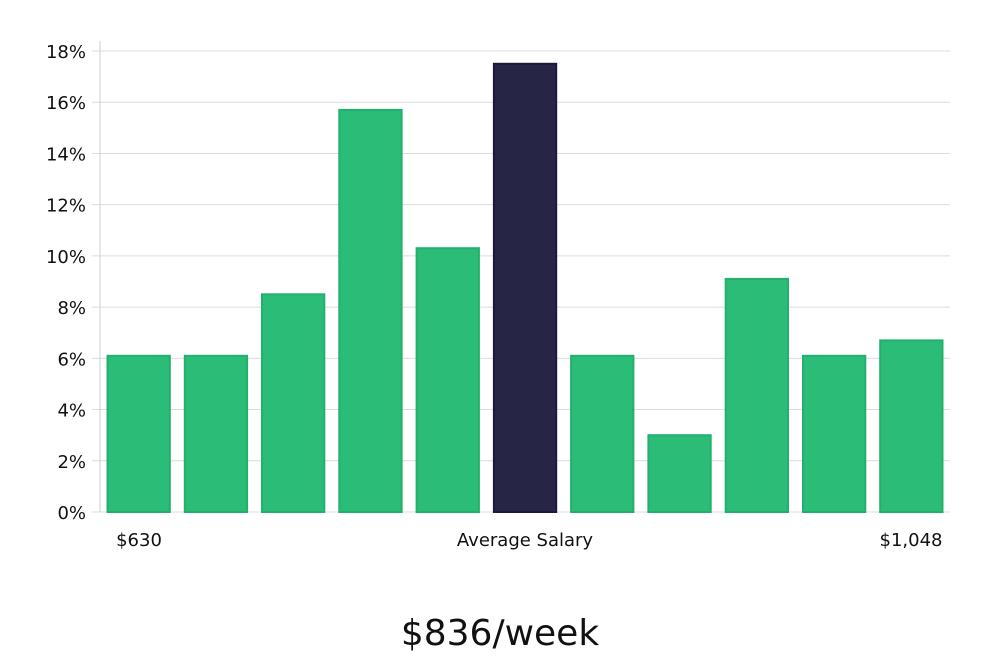  I want to click on y-tick-label: 14%, so click(66, 154).